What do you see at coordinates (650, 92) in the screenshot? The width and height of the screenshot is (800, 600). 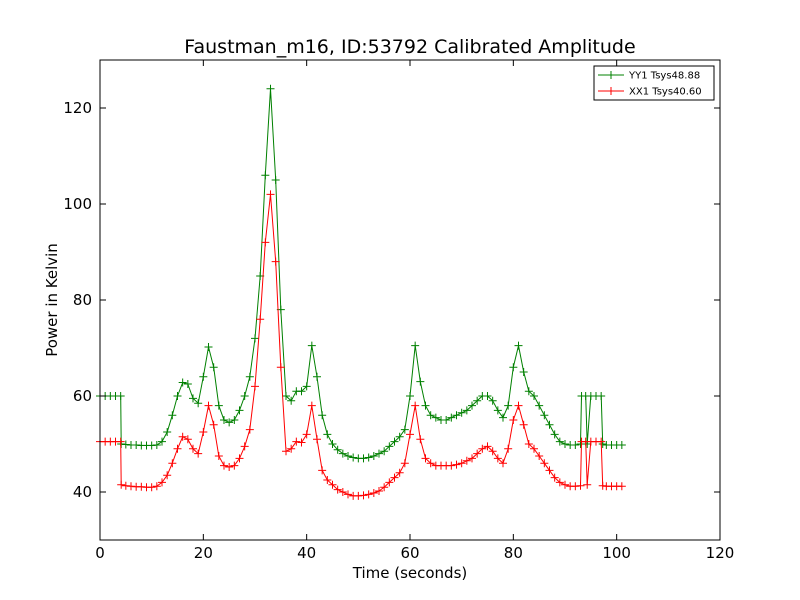 I see `legend-item: XX1 Tsys40.60` at bounding box center [650, 92].